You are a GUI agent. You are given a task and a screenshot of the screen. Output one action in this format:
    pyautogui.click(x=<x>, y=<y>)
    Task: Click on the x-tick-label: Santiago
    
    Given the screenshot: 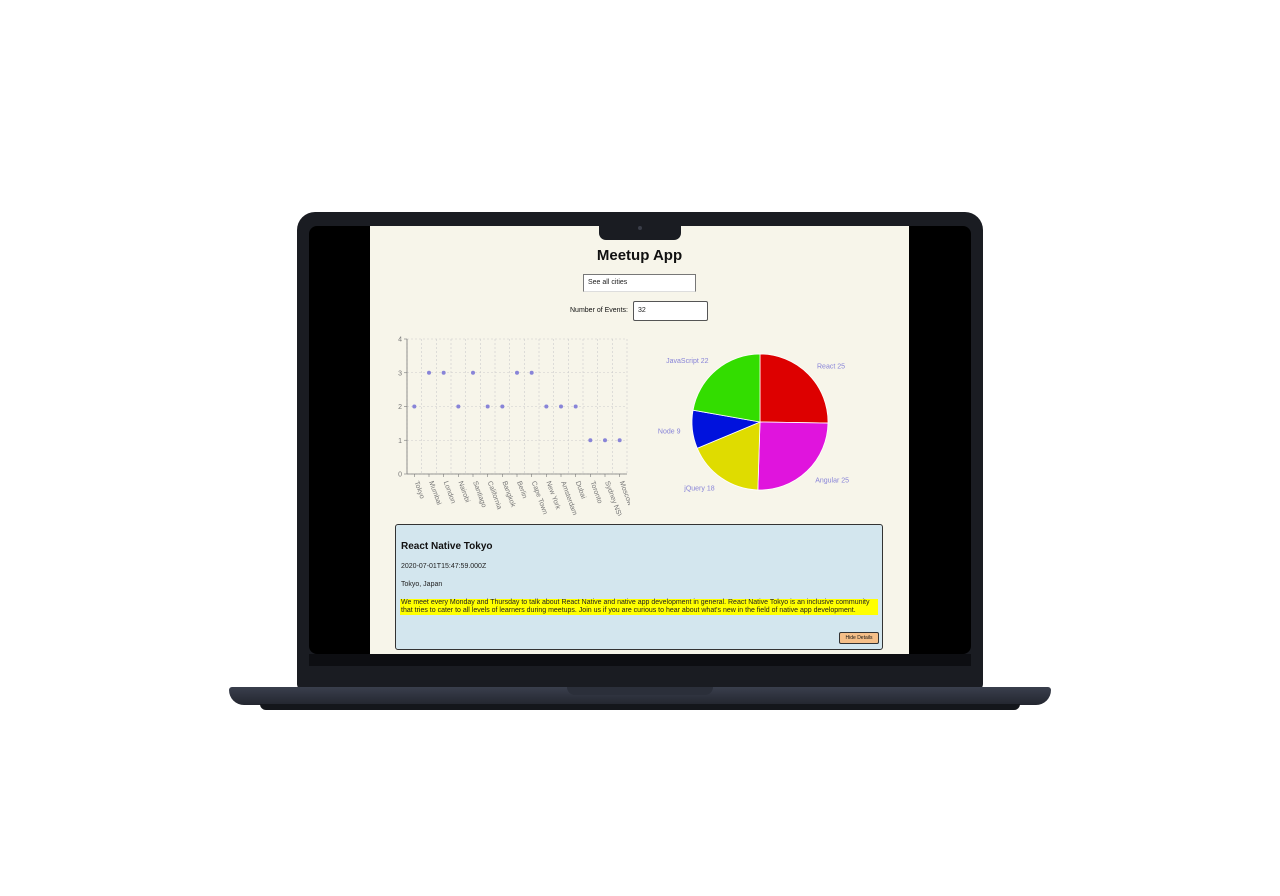 What is the action you would take?
    pyautogui.click(x=479, y=494)
    